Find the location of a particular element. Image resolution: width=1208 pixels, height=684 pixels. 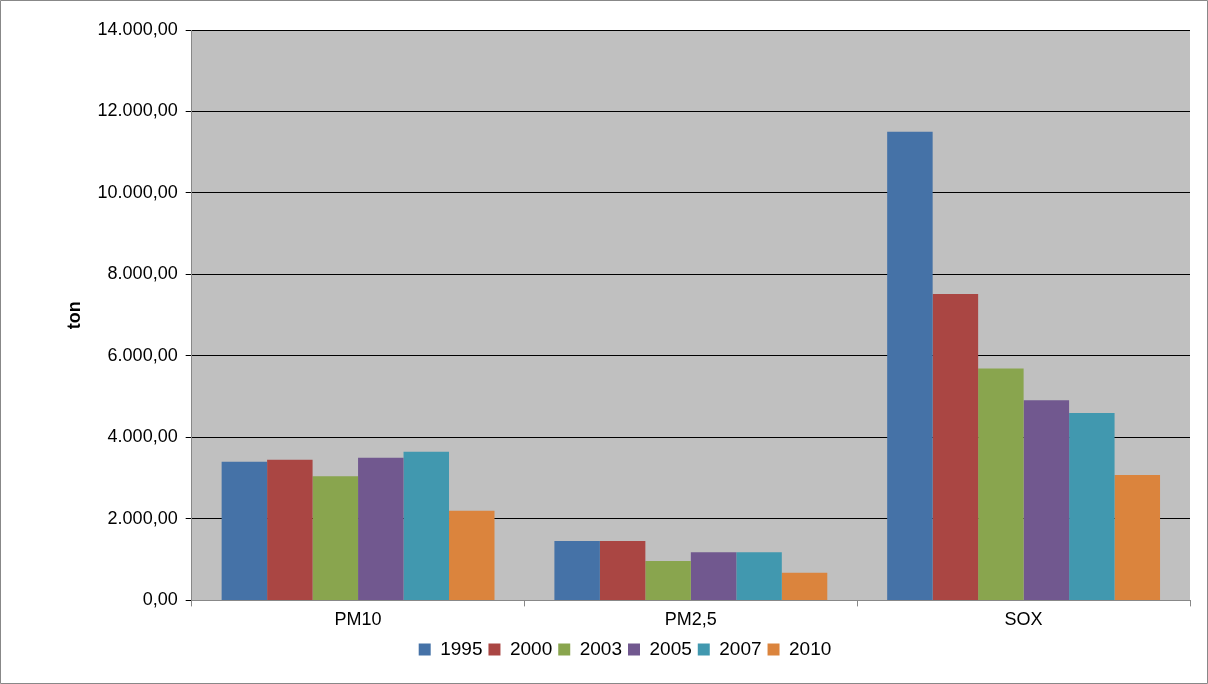

legend-label: 2005 is located at coordinates (670, 648).